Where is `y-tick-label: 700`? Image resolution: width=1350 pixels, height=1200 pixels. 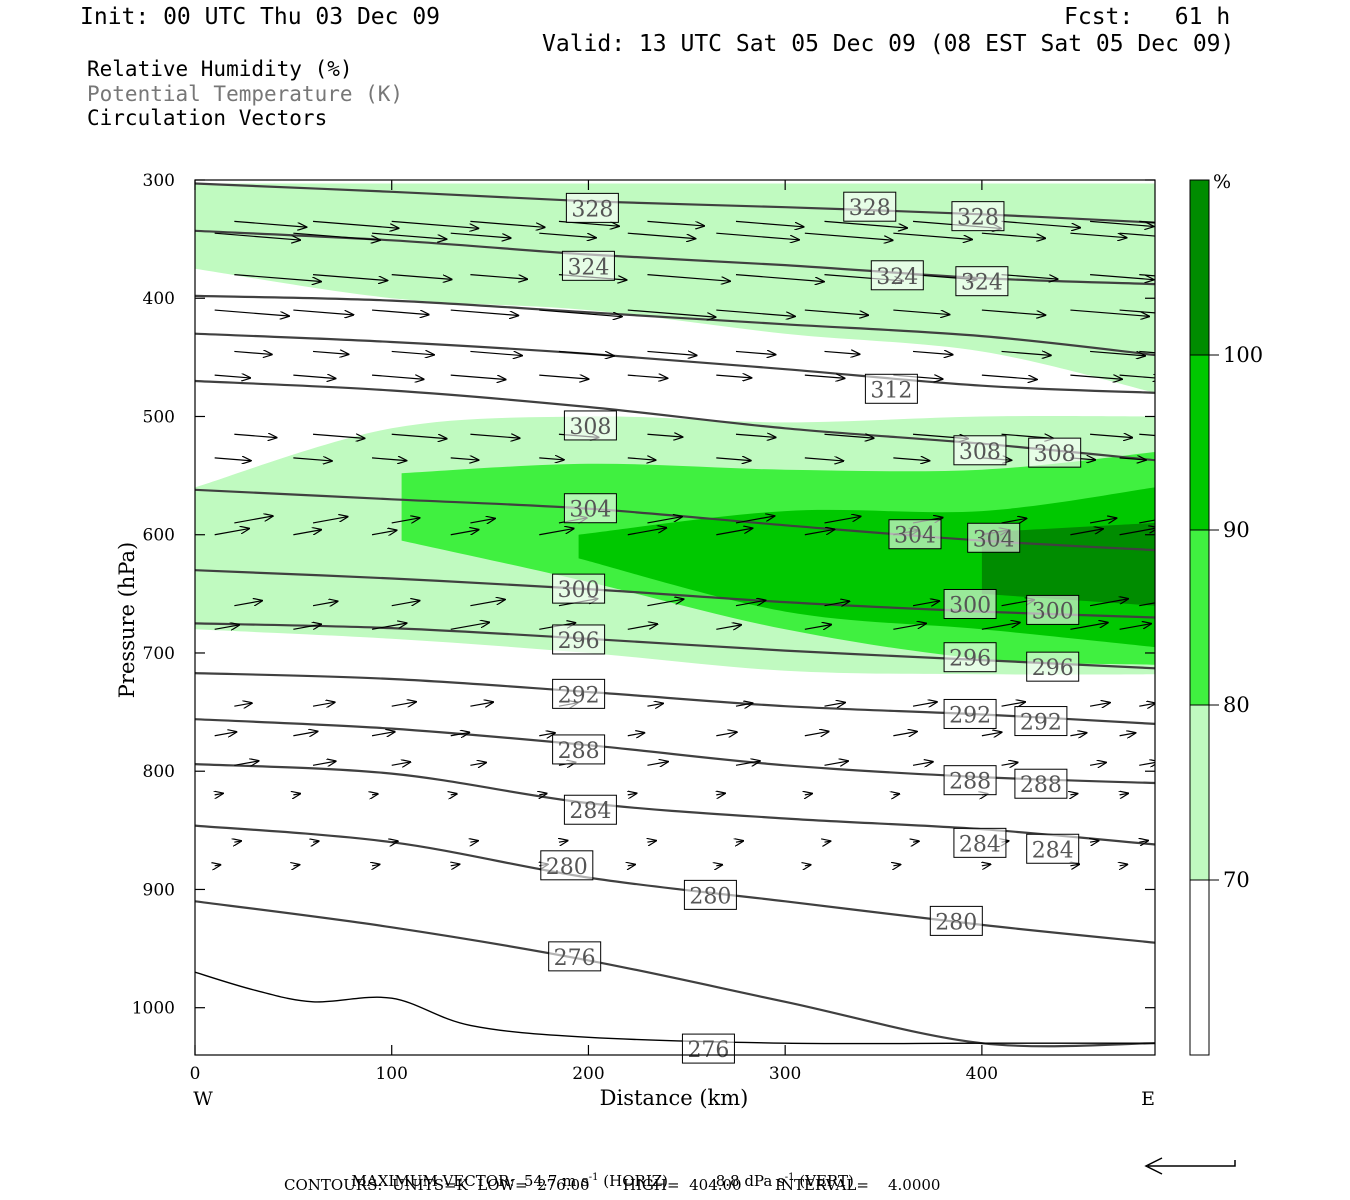
y-tick-label: 700 is located at coordinates (159, 654).